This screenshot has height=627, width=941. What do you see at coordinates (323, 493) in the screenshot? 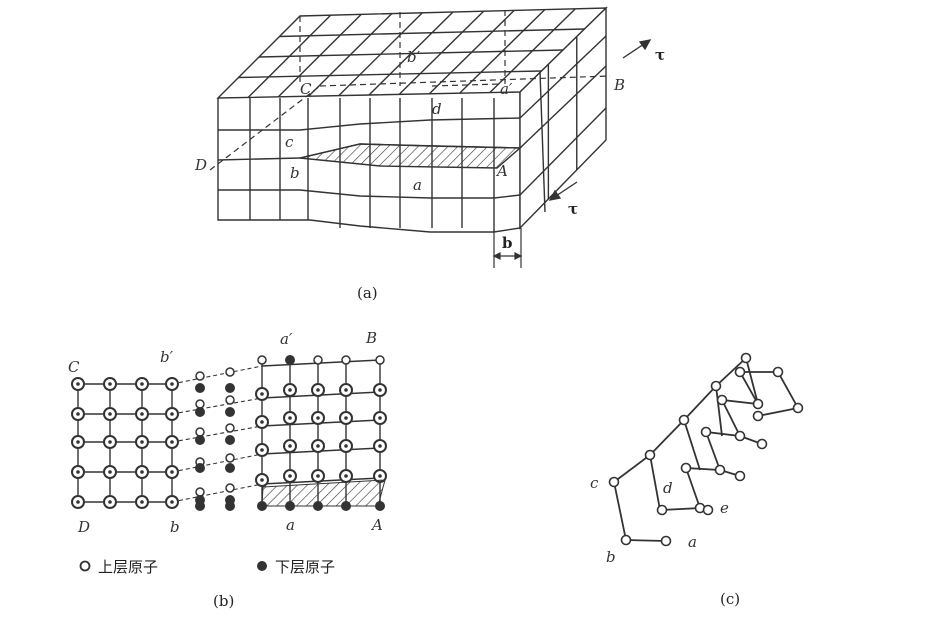
I see `panel-b-slip-hatch` at bounding box center [323, 493].